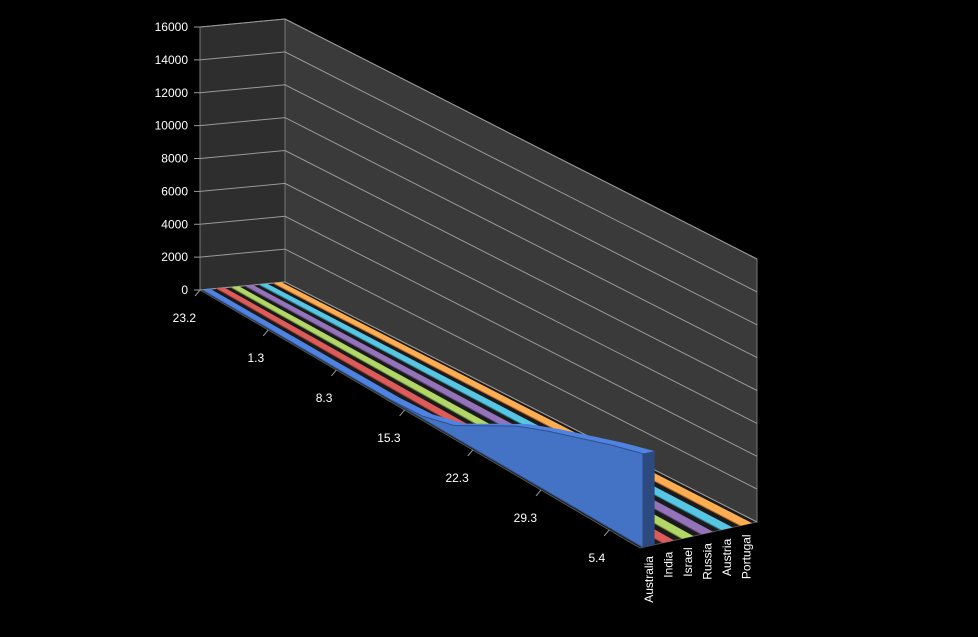 This screenshot has height=637, width=978. What do you see at coordinates (256, 358) in the screenshot?
I see `x-tick-label: 1.3` at bounding box center [256, 358].